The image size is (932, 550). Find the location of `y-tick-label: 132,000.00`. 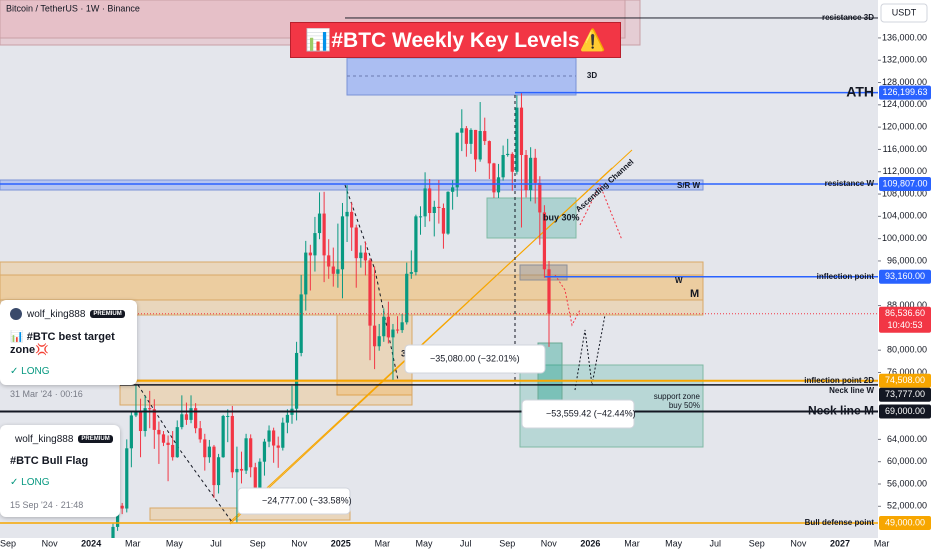

y-tick-label: 132,000.00 is located at coordinates (904, 60).